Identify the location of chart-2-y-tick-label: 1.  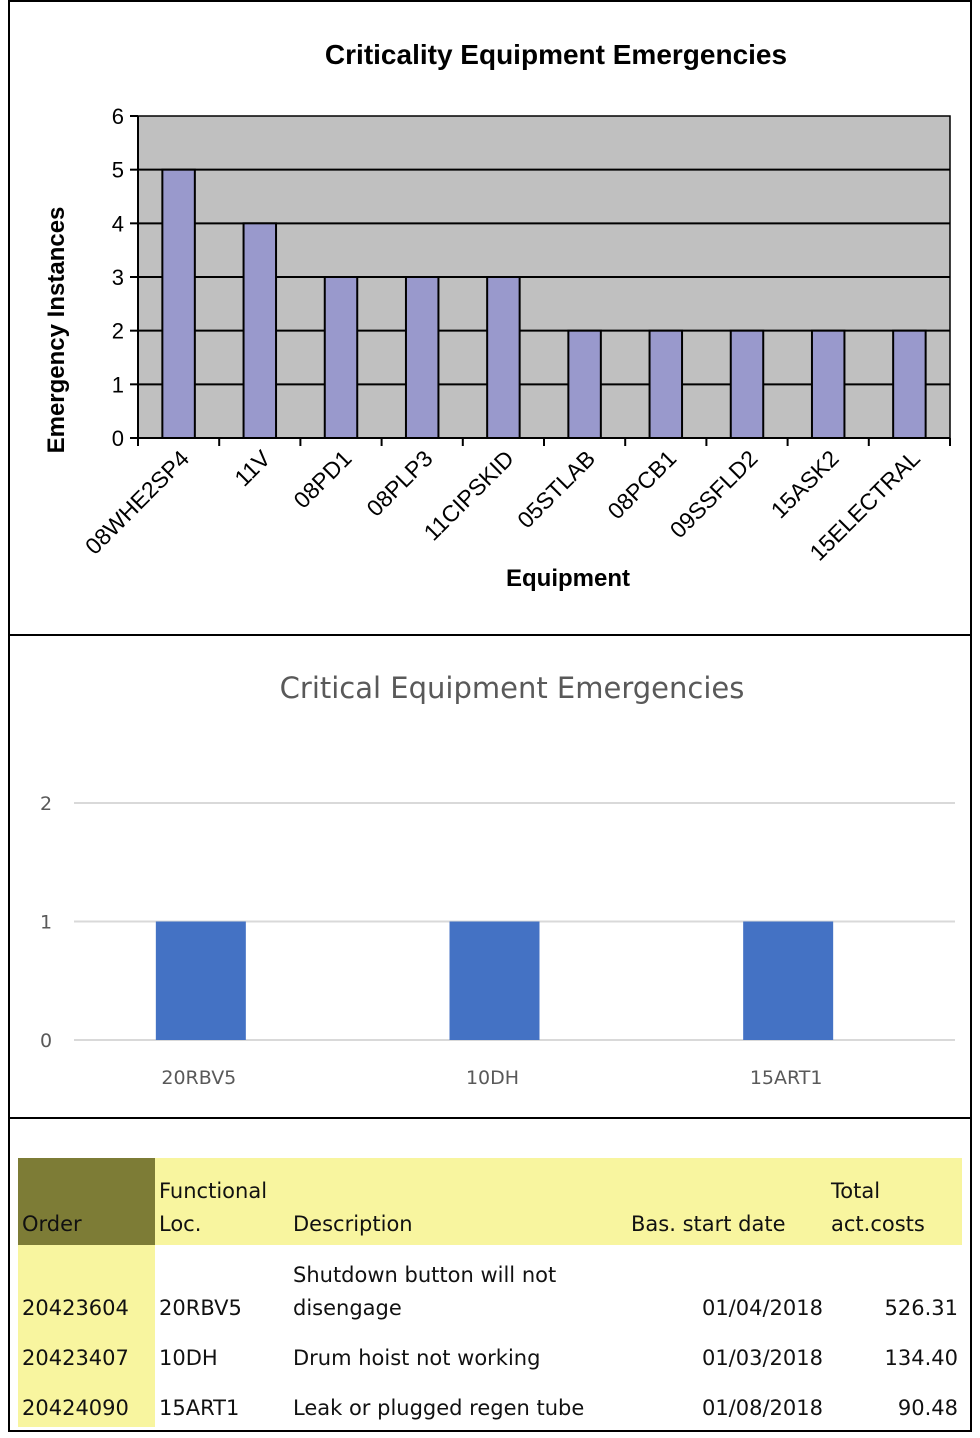
(46, 923).